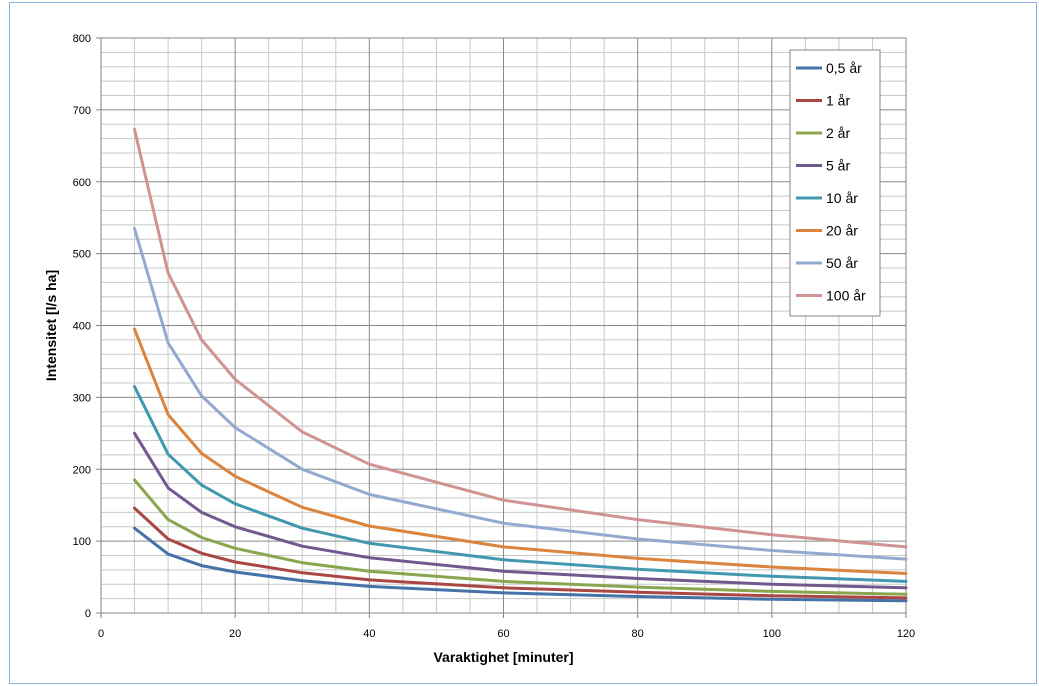 This screenshot has width=1039, height=686. What do you see at coordinates (82, 183) in the screenshot?
I see `y-tick-label: 600` at bounding box center [82, 183].